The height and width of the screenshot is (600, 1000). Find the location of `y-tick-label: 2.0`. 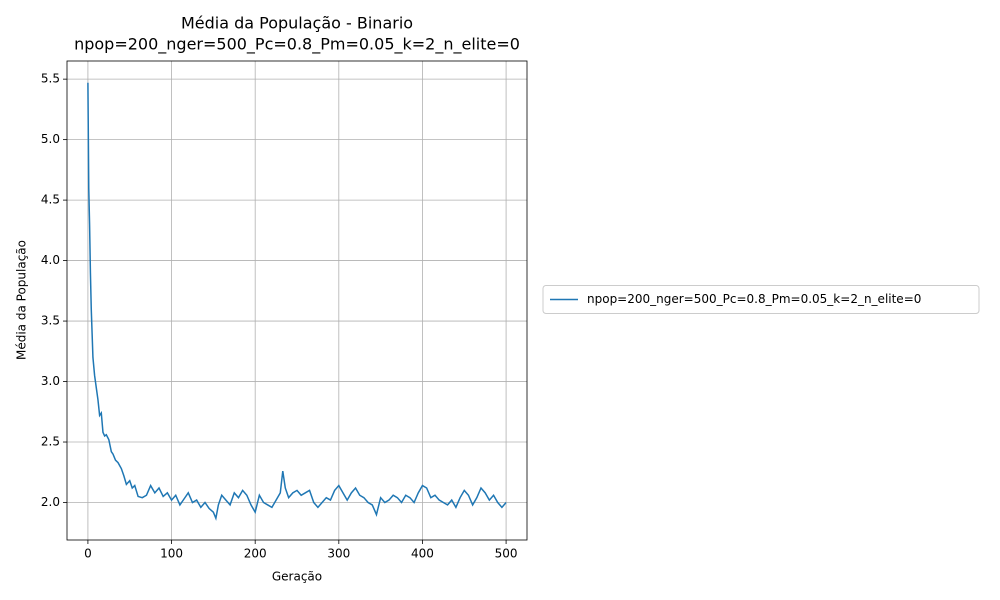

y-tick-label: 2.0 is located at coordinates (50, 502).